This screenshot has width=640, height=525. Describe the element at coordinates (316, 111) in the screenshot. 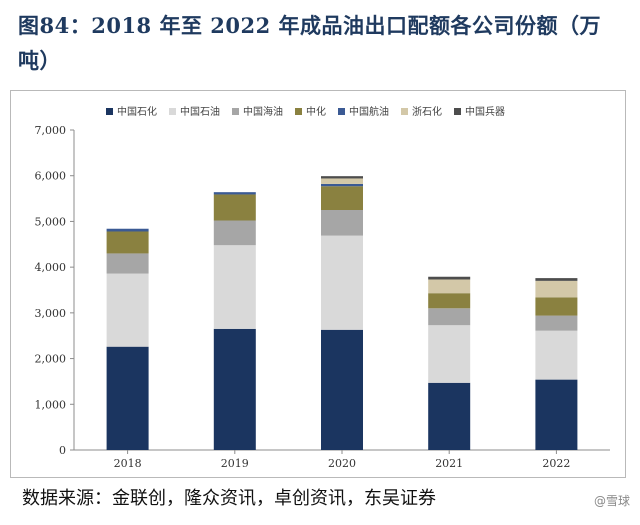

I see `legend-label: 中化` at that location.